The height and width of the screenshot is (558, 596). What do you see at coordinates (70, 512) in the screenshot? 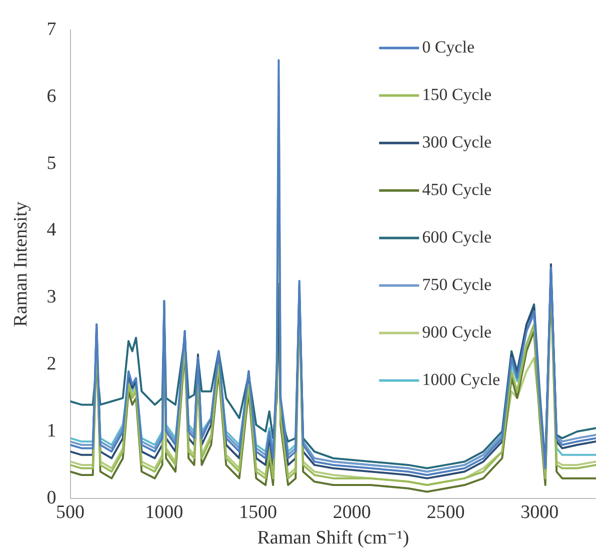
I see `x-tick-label: 500` at bounding box center [70, 512].